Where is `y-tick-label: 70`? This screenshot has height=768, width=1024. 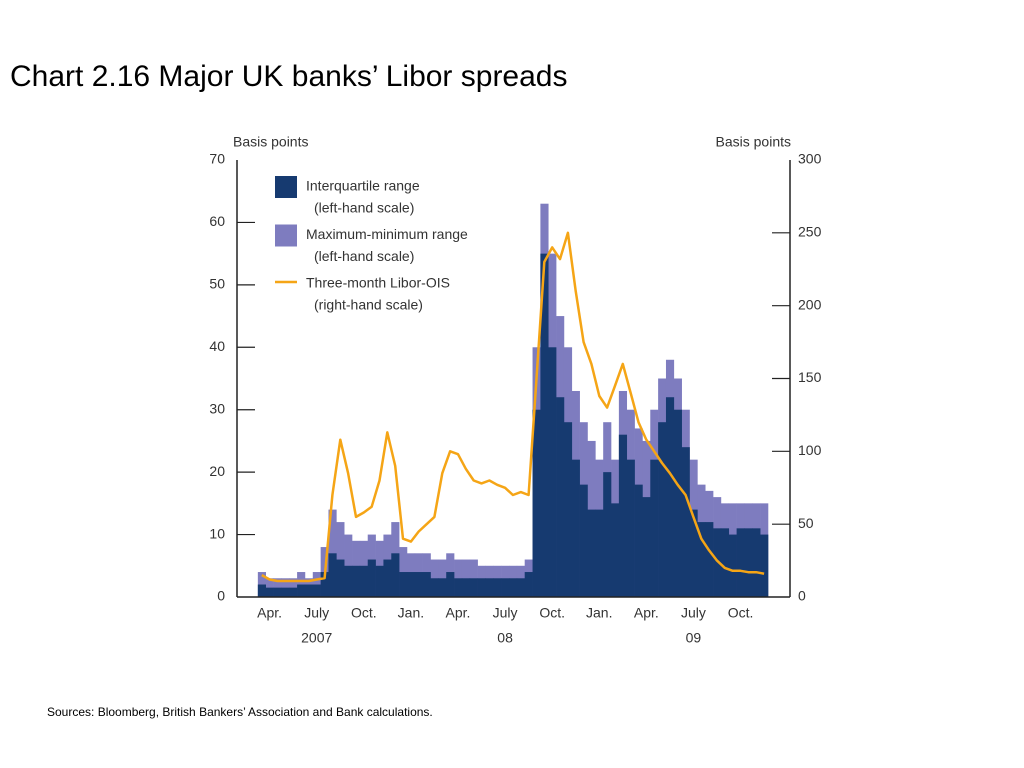 y-tick-label: 70 is located at coordinates (217, 159).